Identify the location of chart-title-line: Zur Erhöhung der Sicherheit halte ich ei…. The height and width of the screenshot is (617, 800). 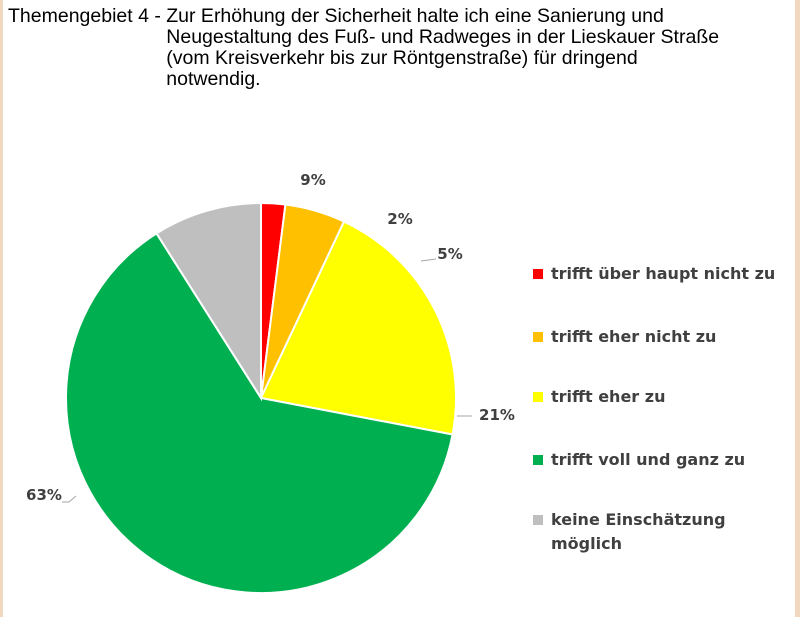
(415, 16).